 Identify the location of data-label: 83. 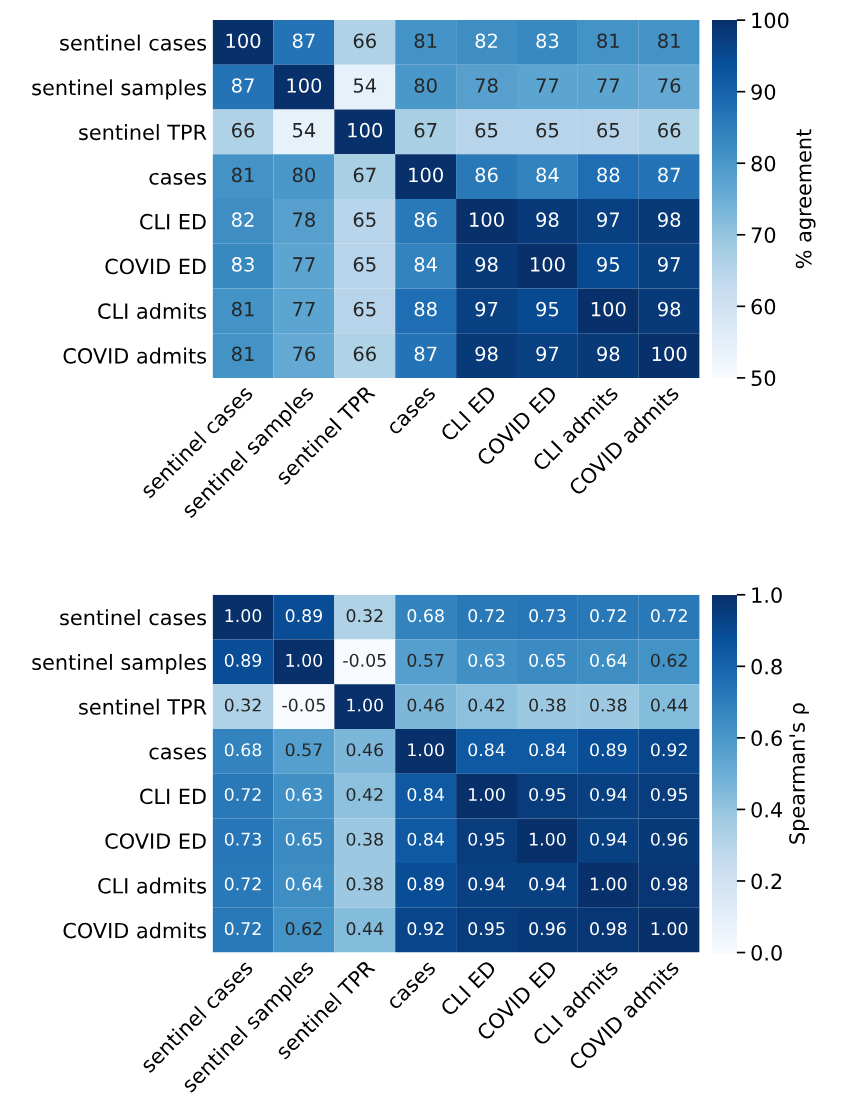
(547, 41).